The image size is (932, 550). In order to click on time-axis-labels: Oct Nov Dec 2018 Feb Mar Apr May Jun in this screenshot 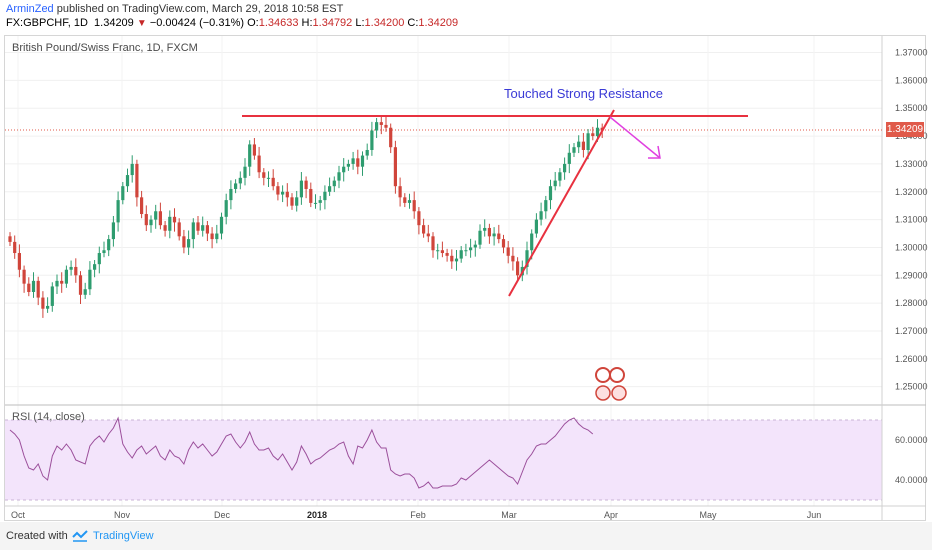, I will do `click(416, 515)`.